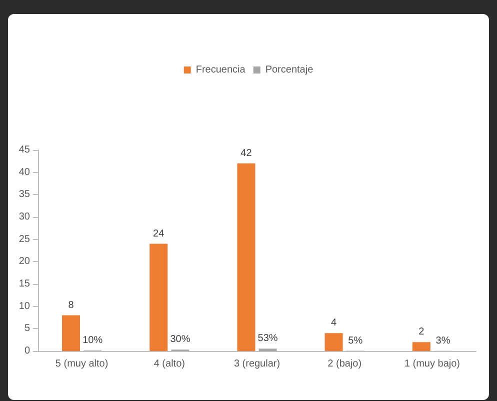  What do you see at coordinates (24, 194) in the screenshot?
I see `y-tick-label: 35` at bounding box center [24, 194].